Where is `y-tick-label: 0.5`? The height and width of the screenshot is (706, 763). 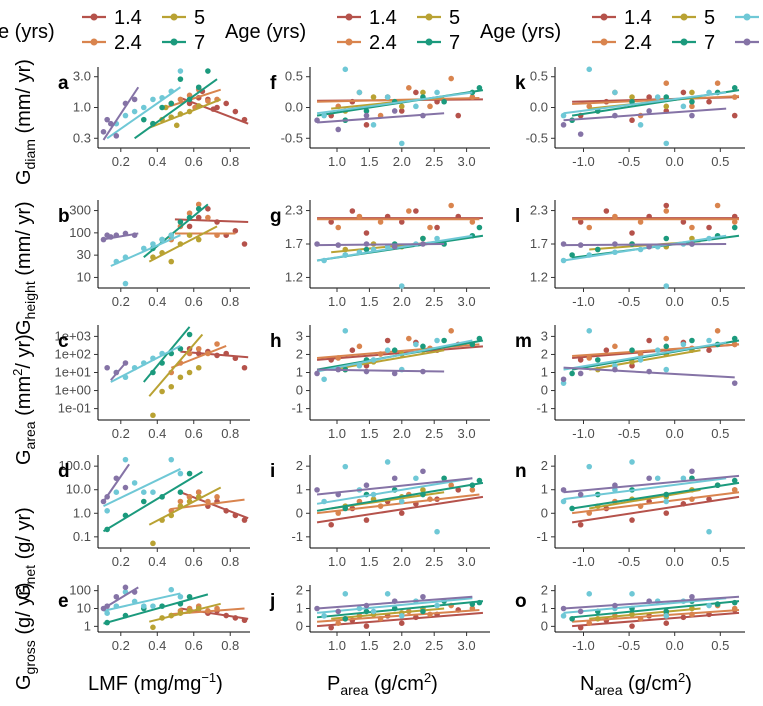 y-tick-label: 0.5 is located at coordinates (294, 76).